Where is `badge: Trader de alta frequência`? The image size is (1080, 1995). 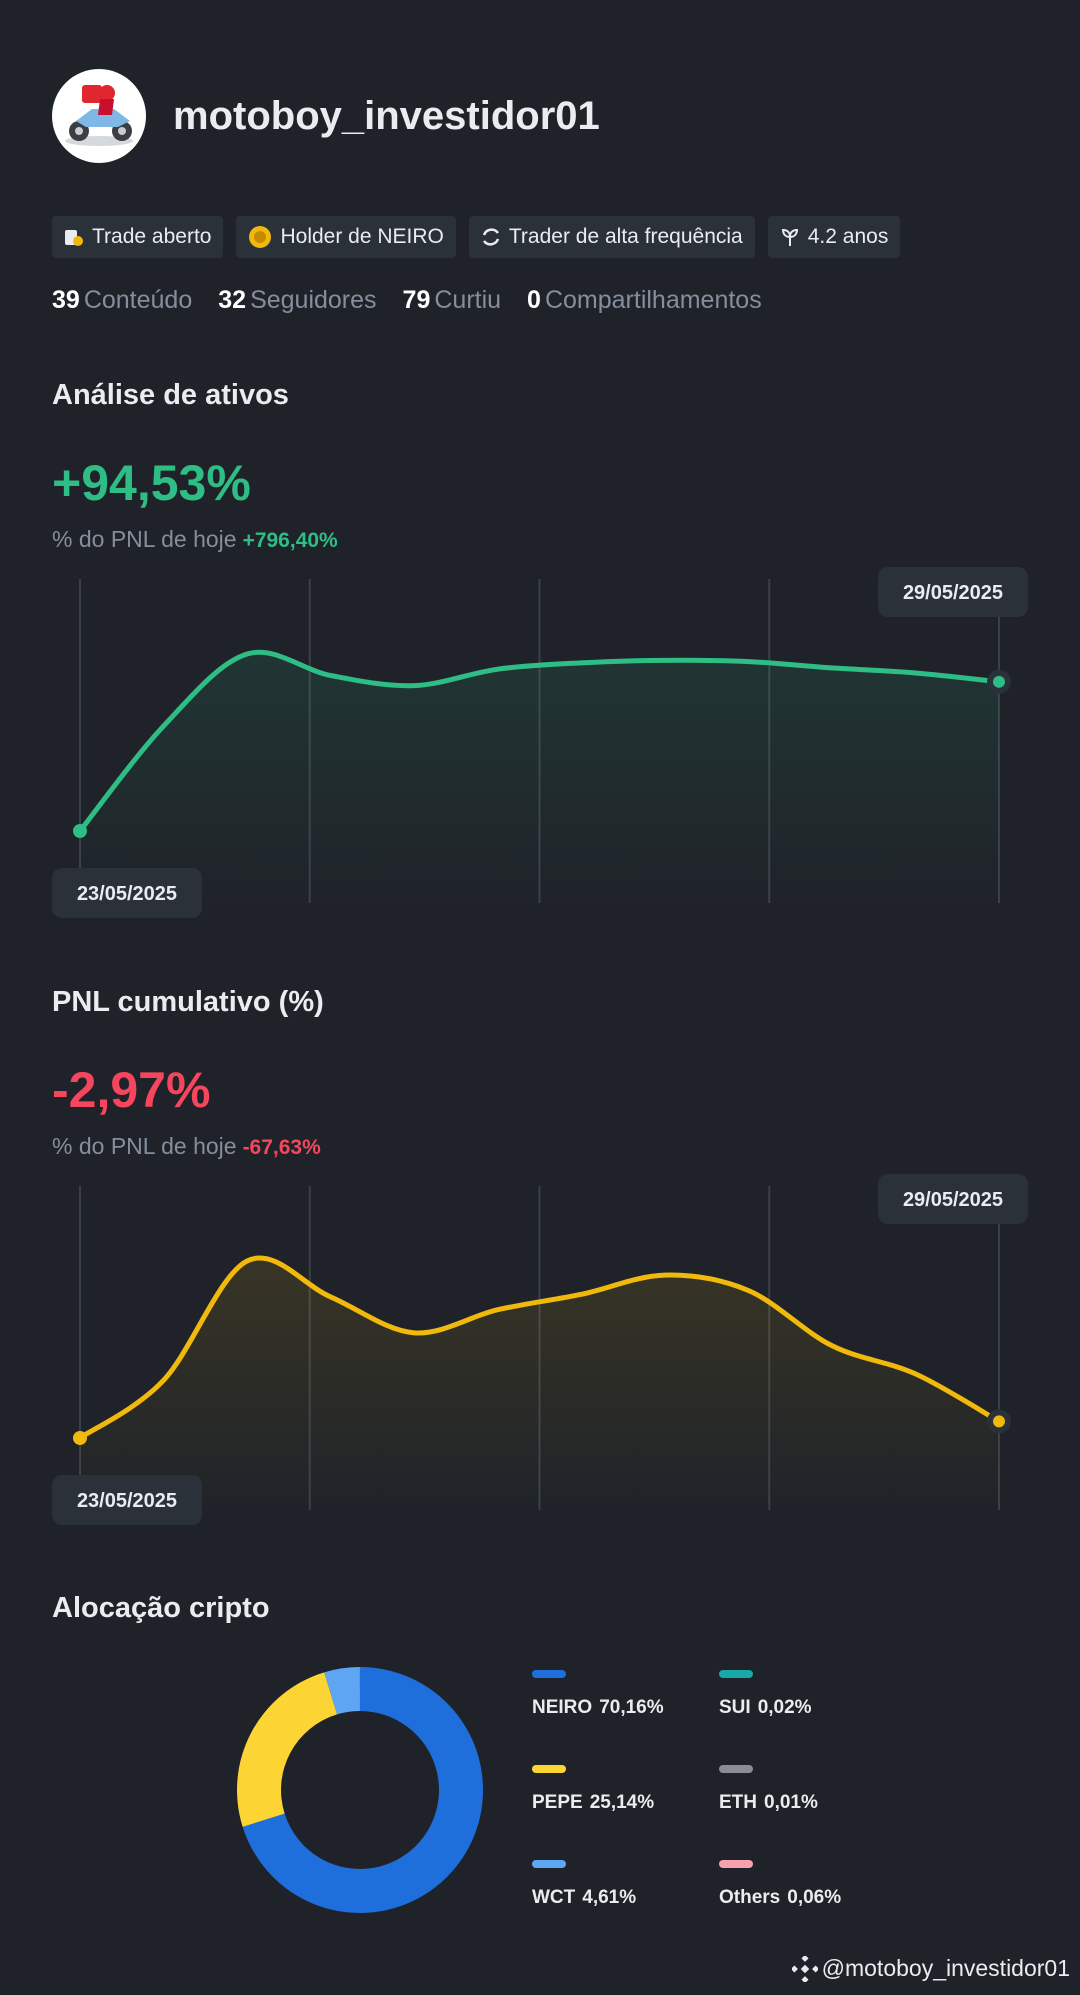 badge: Trader de alta frequência is located at coordinates (611, 237).